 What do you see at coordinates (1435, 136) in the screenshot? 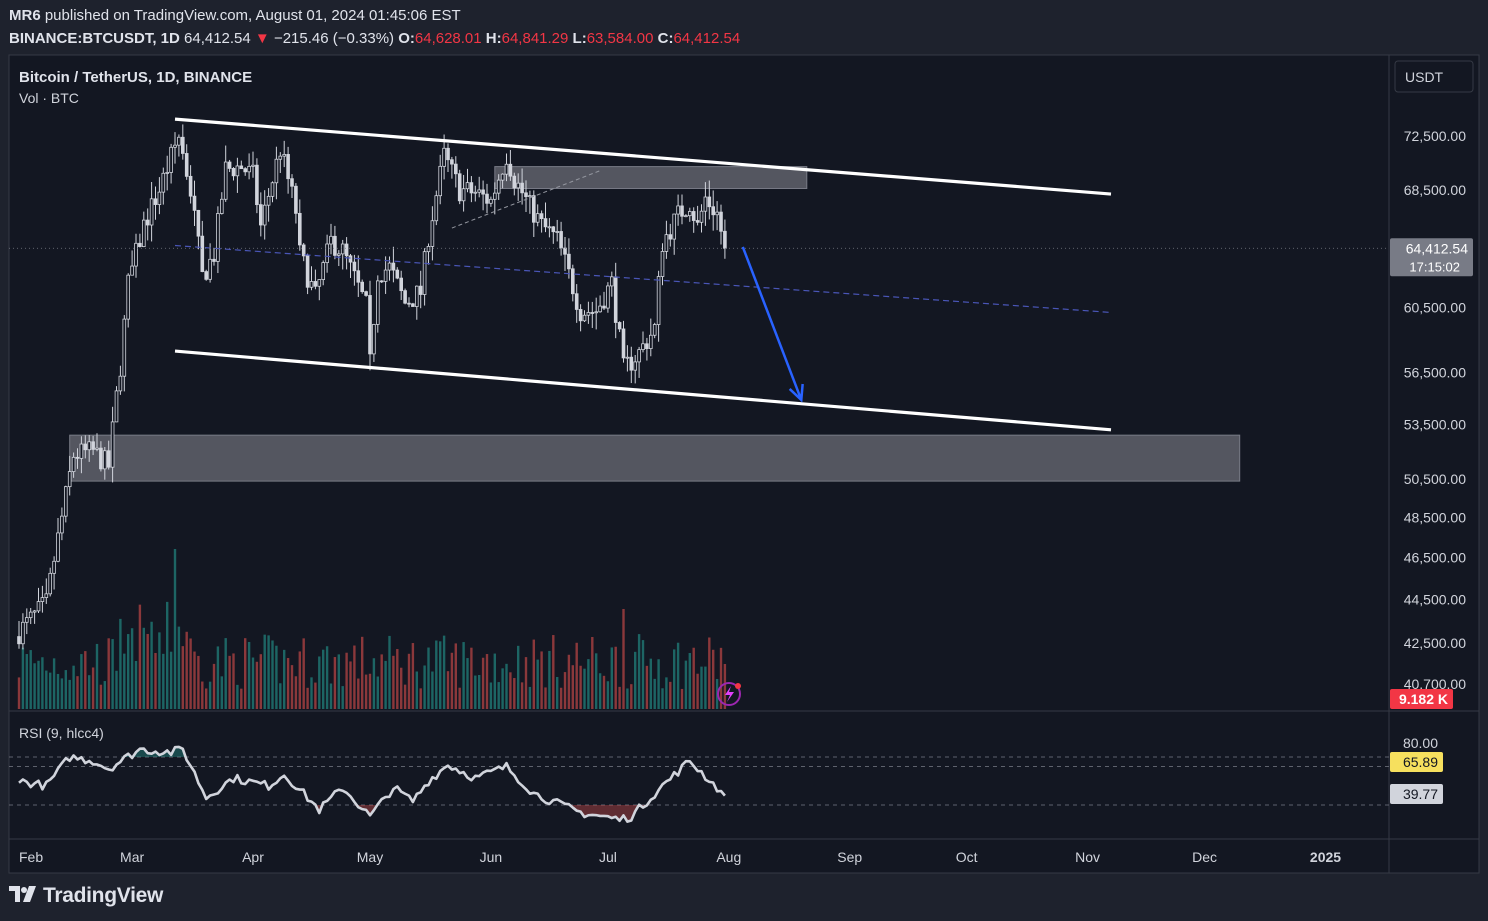
I see `price-tick-label: 72,500.00` at bounding box center [1435, 136].